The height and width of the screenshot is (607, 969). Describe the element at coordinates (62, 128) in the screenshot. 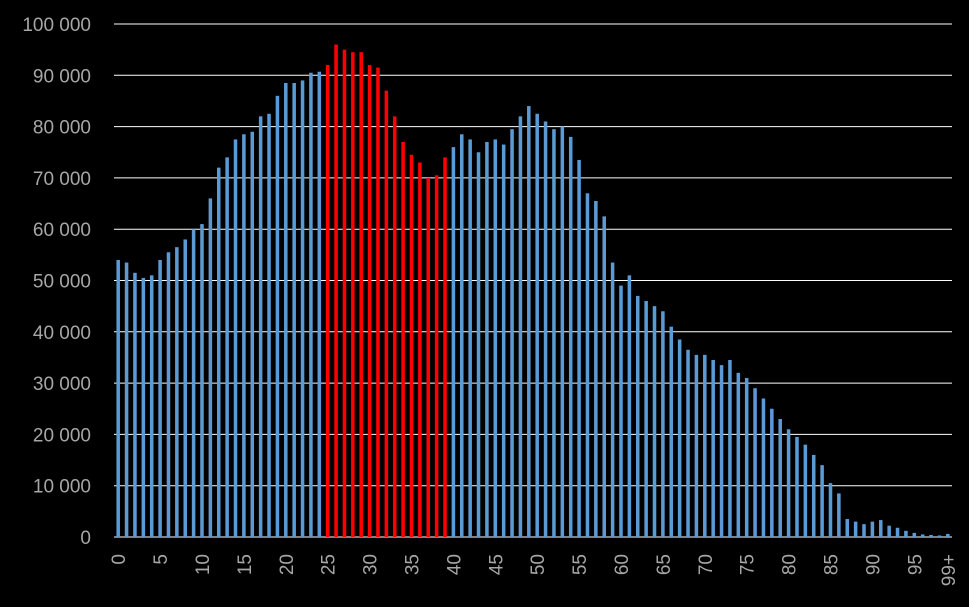

I see `y-tick-label: 80 000` at that location.